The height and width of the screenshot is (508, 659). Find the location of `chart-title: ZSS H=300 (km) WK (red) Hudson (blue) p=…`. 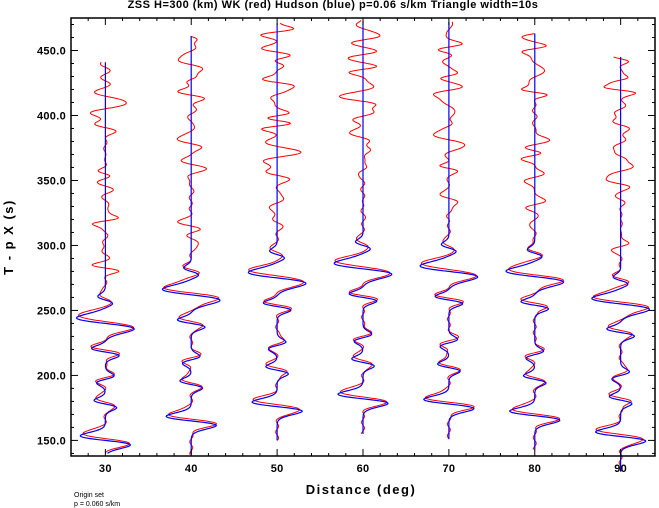

chart-title: ZSS H=300 (km) WK (red) Hudson (blue) p=… is located at coordinates (333, 5).